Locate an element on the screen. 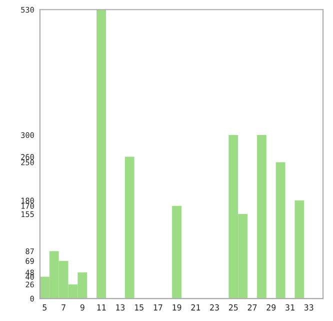  x-tick-label: 11 is located at coordinates (101, 307).